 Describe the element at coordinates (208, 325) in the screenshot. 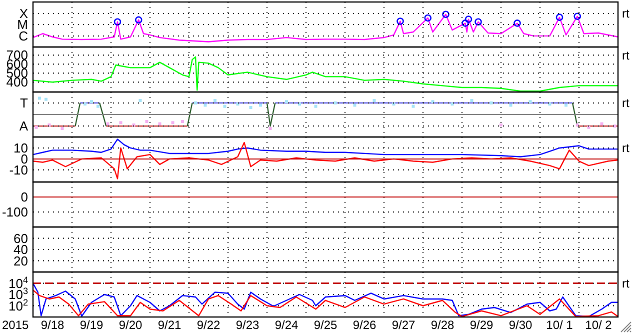

I see `x-tick-label: 9/22` at that location.